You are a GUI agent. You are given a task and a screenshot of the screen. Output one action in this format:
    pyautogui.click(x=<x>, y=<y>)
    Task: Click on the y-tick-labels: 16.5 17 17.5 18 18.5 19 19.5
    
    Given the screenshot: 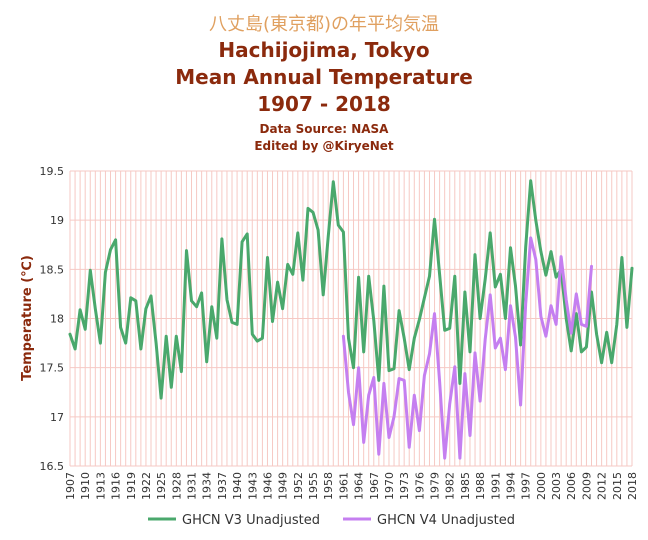 What is the action you would take?
    pyautogui.click(x=52, y=319)
    